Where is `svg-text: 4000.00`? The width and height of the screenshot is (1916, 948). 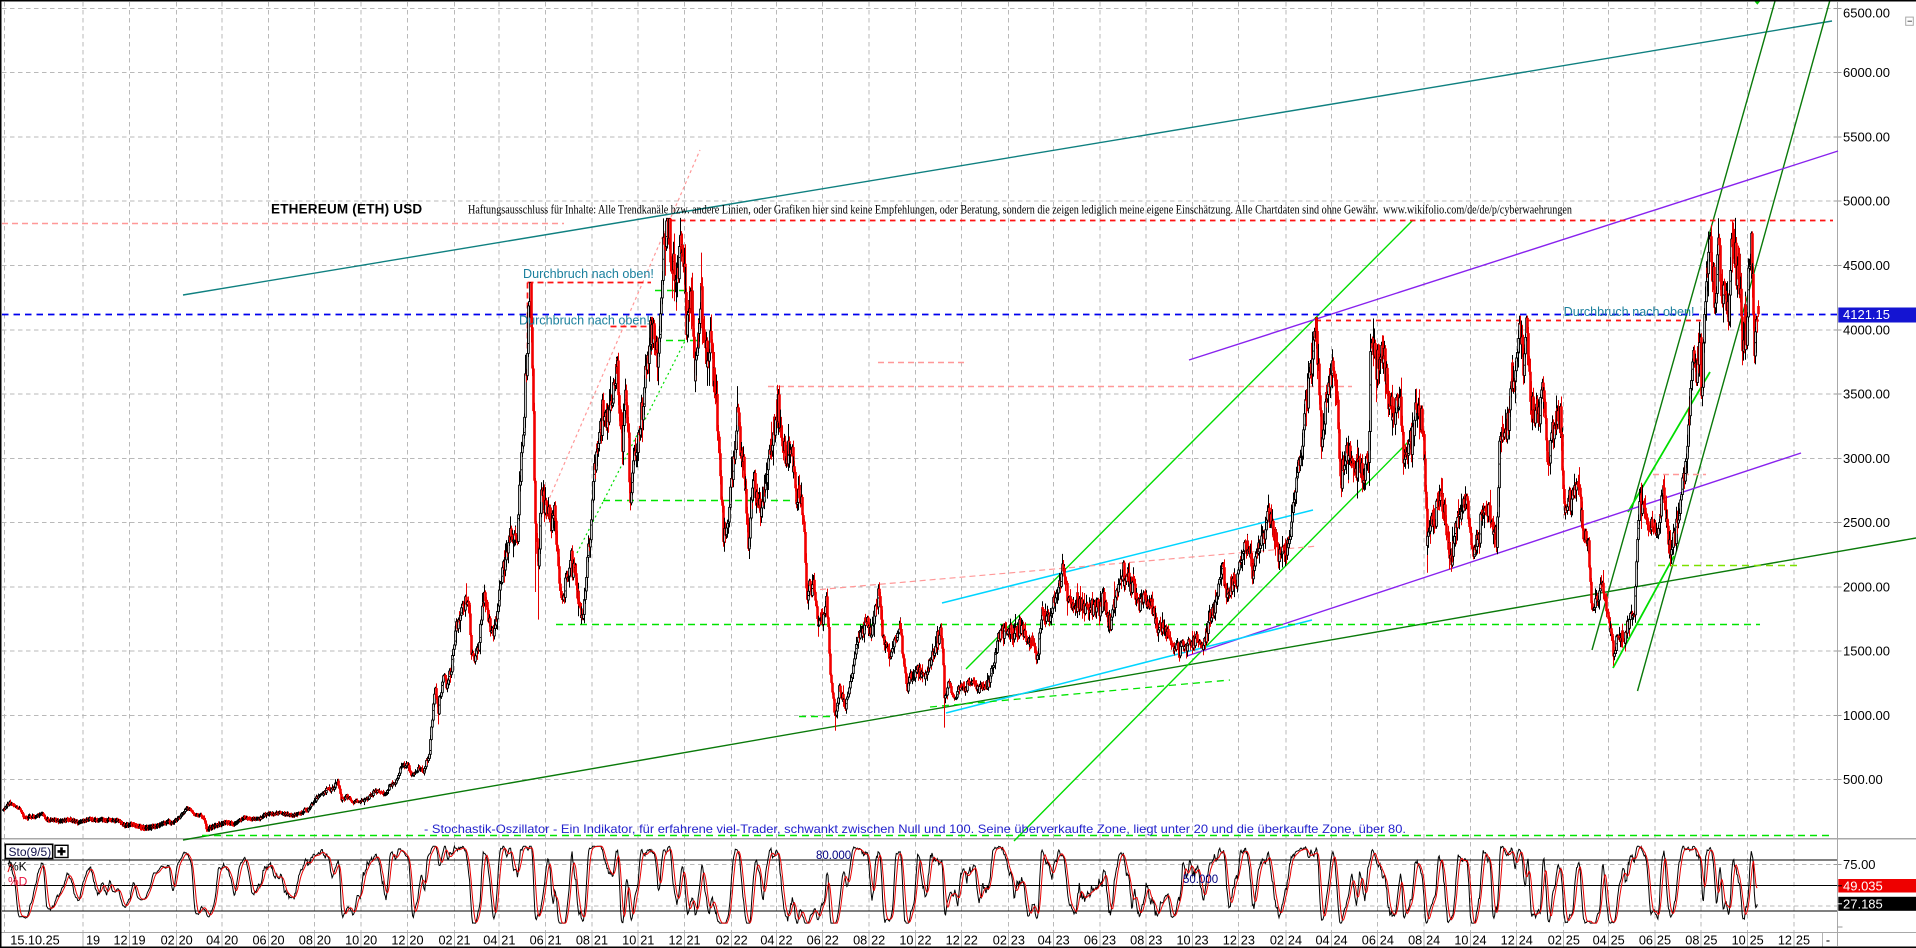
svg-text: 4000.00 is located at coordinates (1866, 329).